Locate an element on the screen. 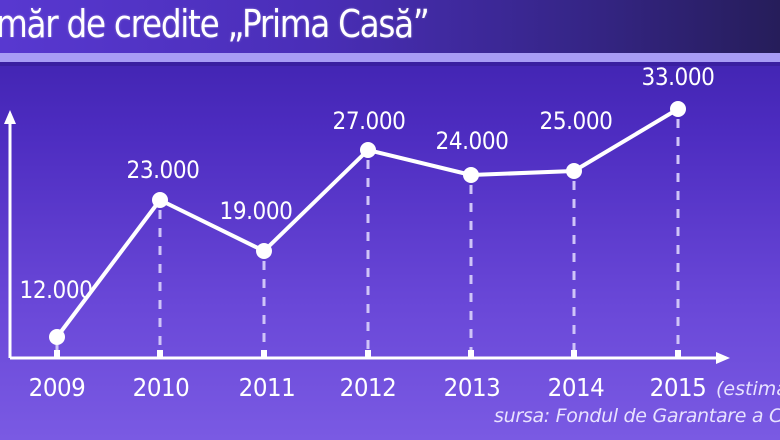 The image size is (780, 440). title-bar: măr de credite „Prima Casă” is located at coordinates (390, 26).